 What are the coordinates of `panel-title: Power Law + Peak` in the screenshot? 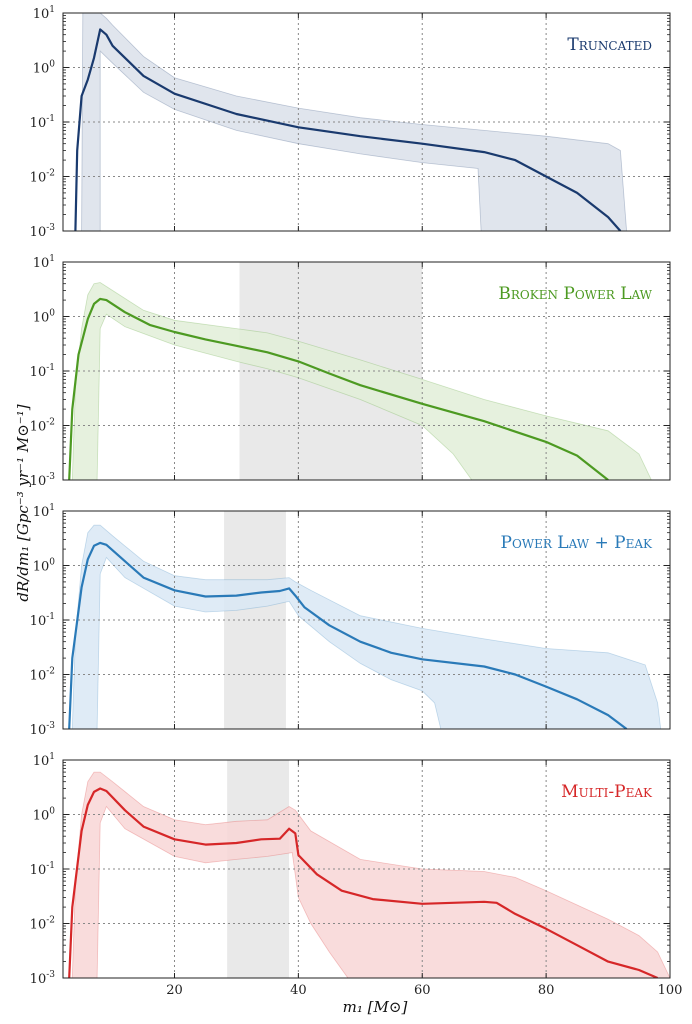 It's located at (577, 543).